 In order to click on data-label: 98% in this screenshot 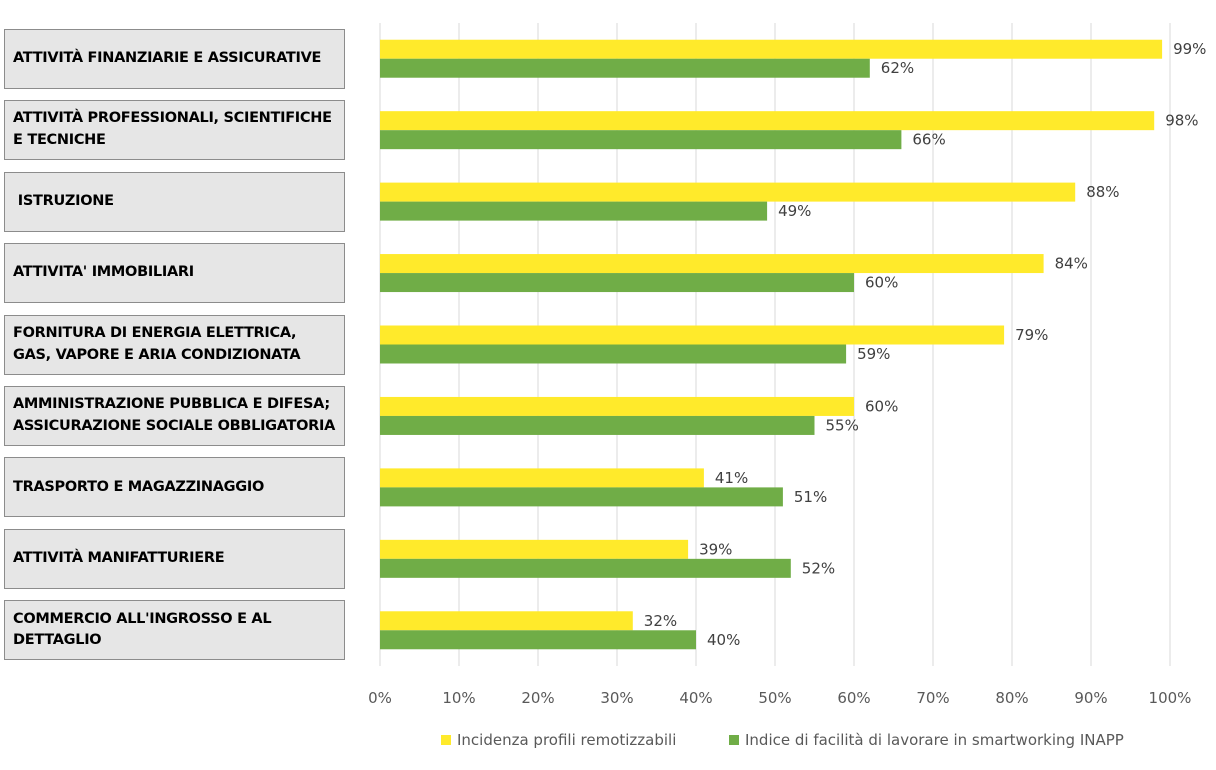, I will do `click(1181, 121)`.